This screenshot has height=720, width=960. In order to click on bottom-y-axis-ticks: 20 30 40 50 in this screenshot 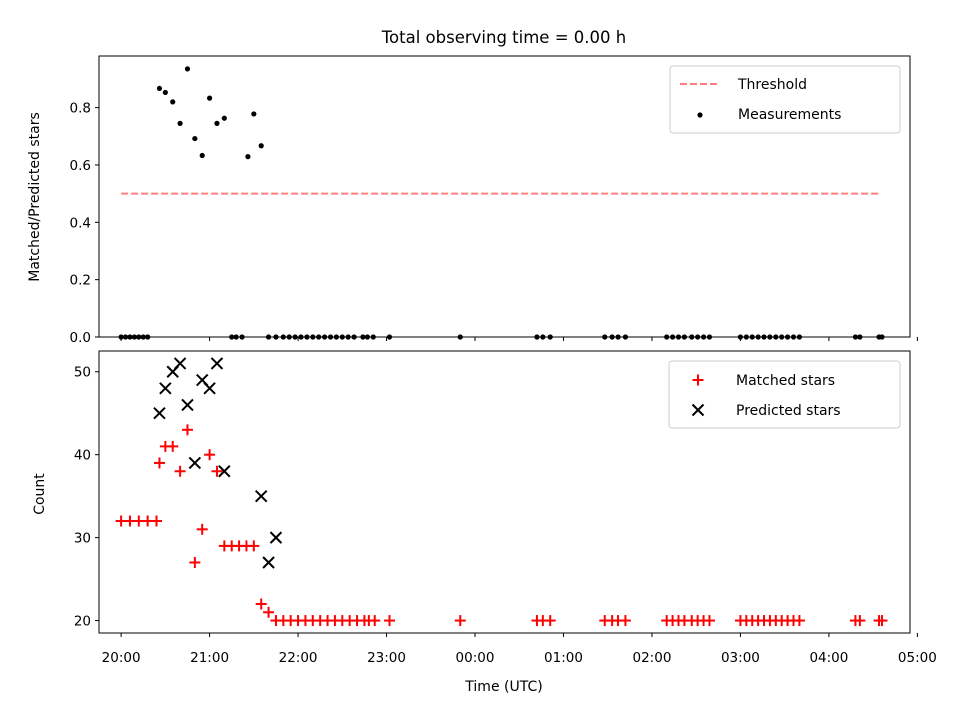, I will do `click(86, 497)`.